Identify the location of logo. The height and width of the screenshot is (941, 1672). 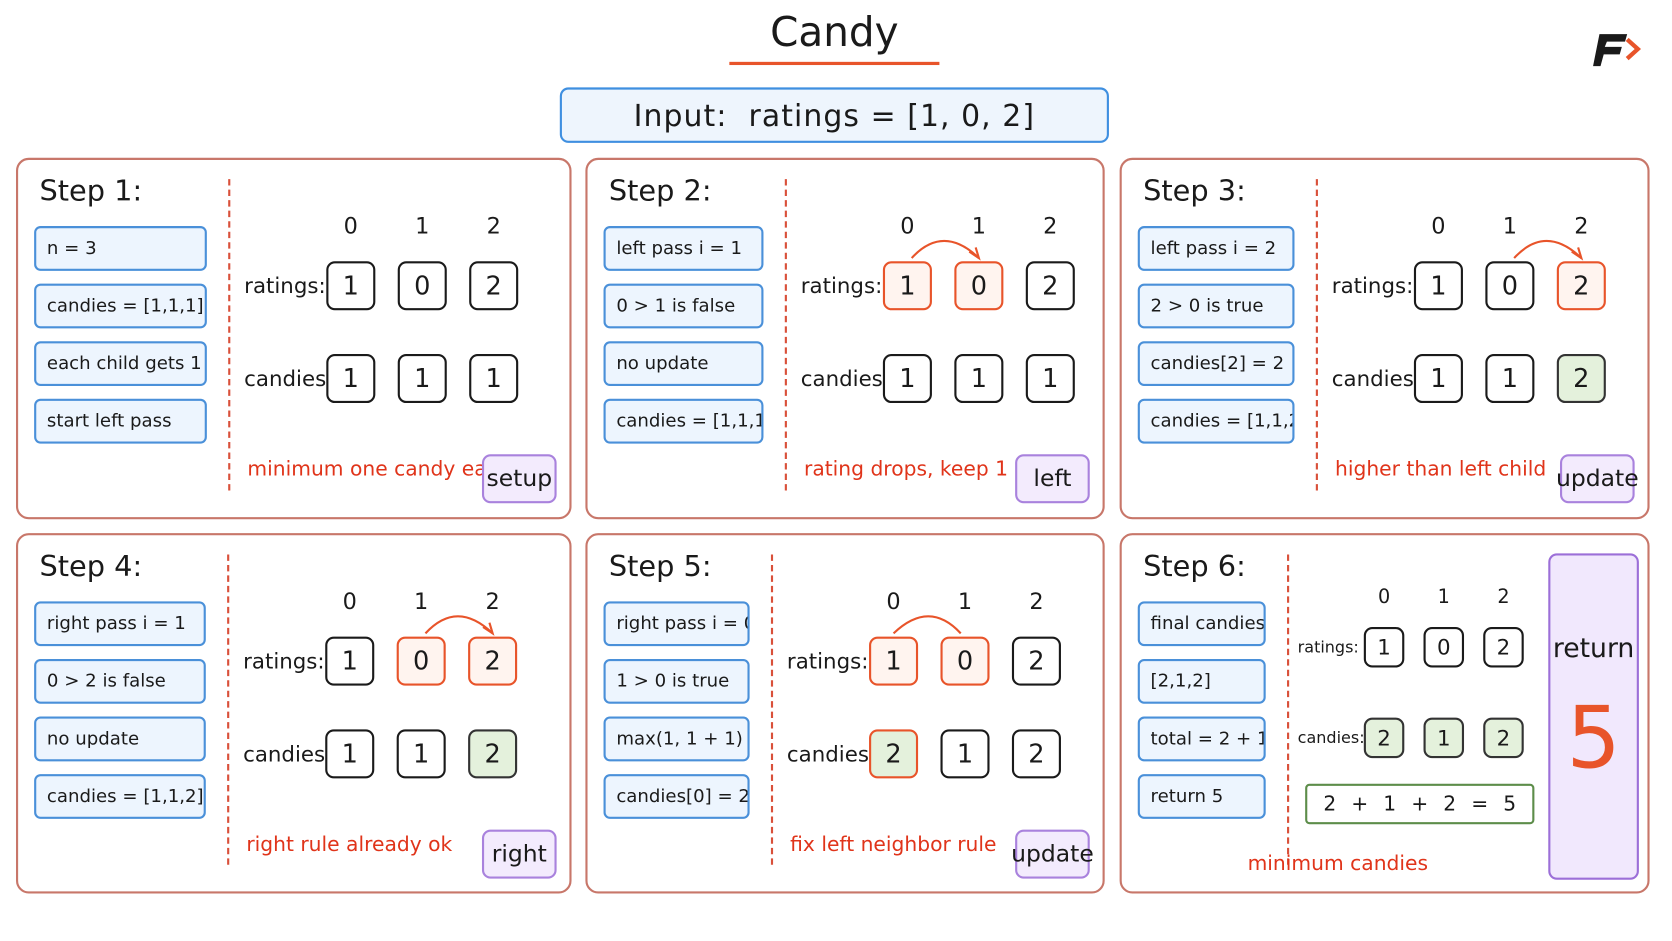
(1617, 50).